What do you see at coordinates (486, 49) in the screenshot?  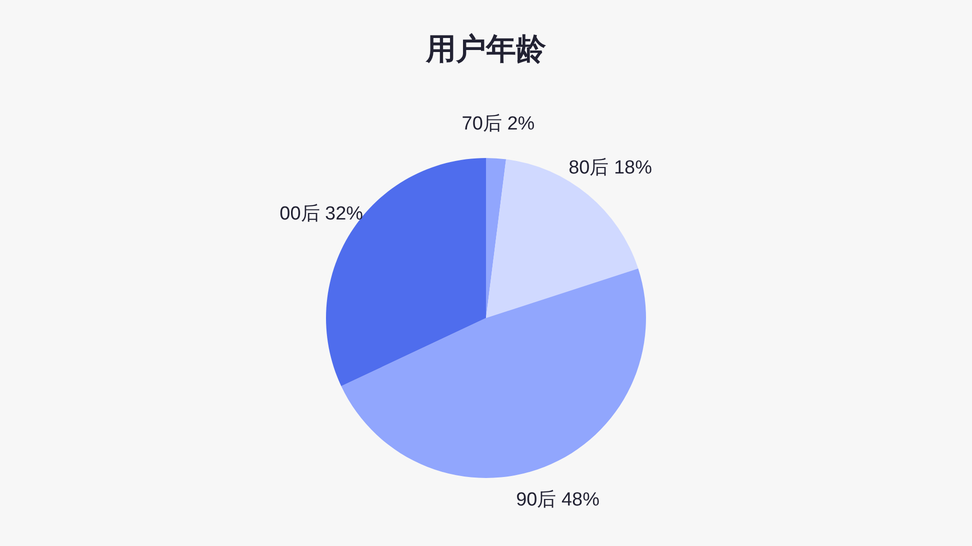 I see `chart-title: 用户年龄` at bounding box center [486, 49].